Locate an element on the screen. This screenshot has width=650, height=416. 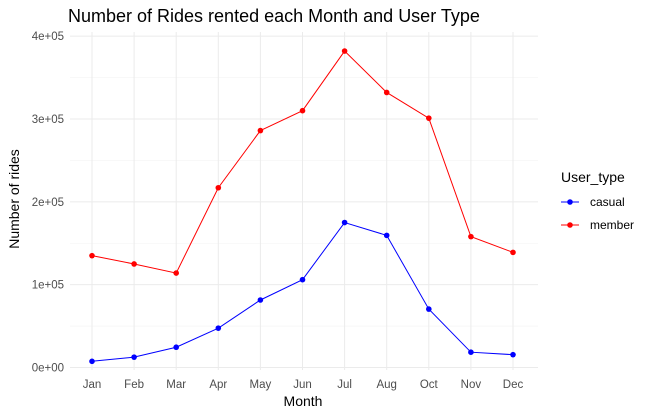
x-tick-label: Jun is located at coordinates (302, 385).